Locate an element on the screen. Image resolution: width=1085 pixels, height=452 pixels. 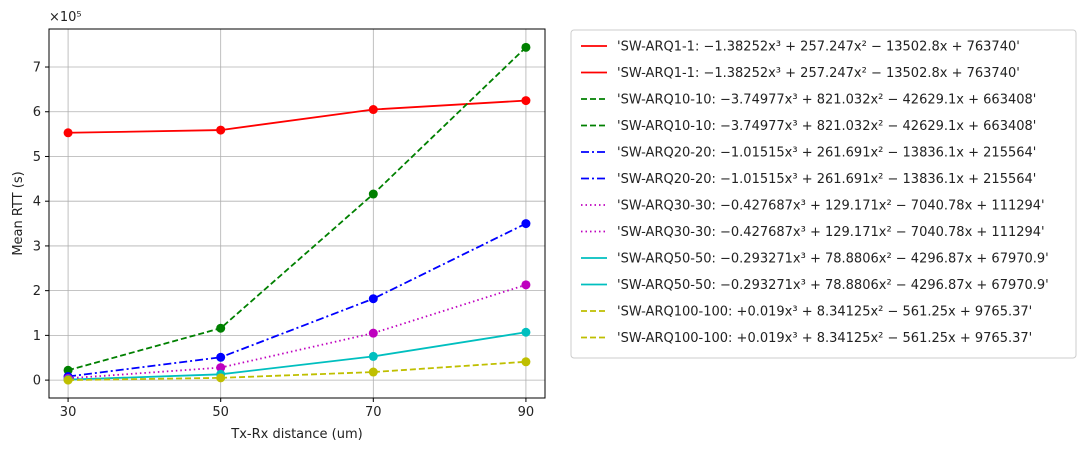
x-axis-label: Tx-Rx distance (um) is located at coordinates (296, 434).